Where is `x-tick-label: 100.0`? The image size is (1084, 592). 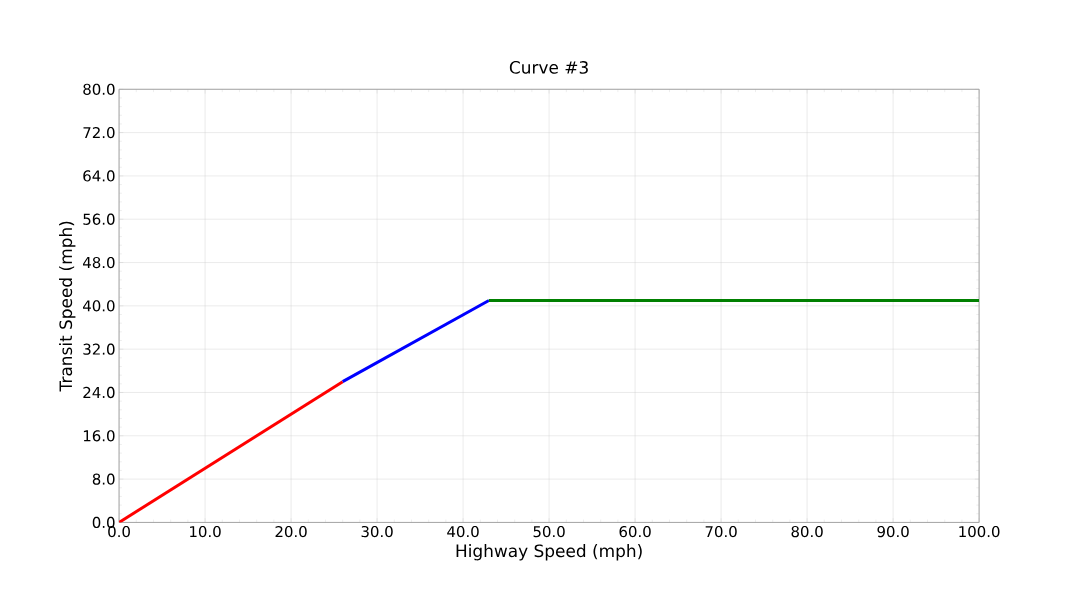 x-tick-label: 100.0 is located at coordinates (979, 532).